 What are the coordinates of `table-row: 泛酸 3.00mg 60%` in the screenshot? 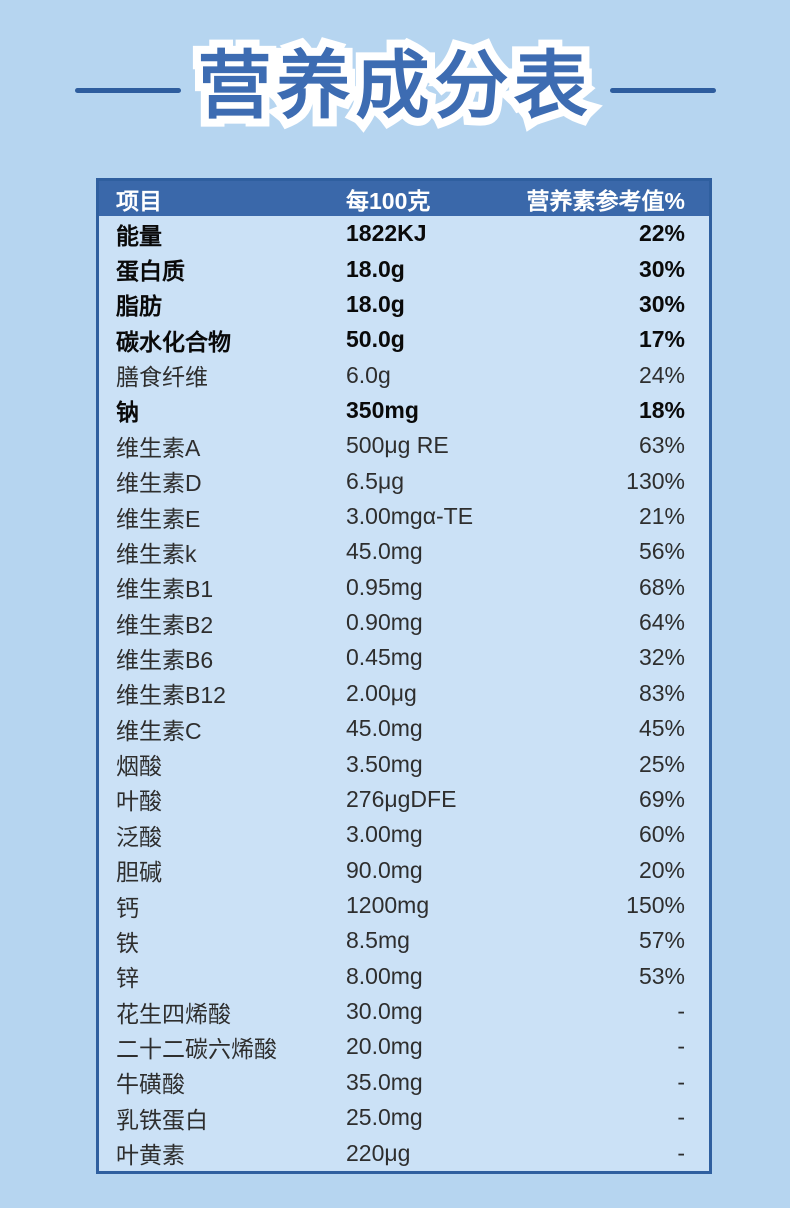 It's located at (404, 834).